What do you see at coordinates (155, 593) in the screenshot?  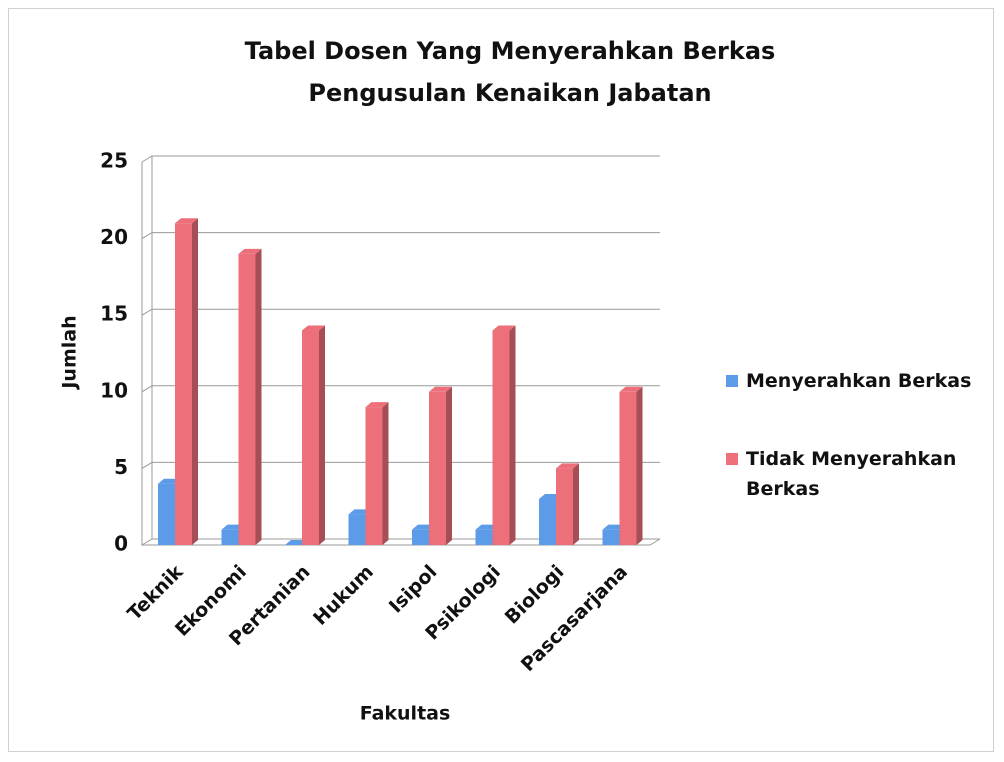 I see `x-tick-label: Teknik` at bounding box center [155, 593].